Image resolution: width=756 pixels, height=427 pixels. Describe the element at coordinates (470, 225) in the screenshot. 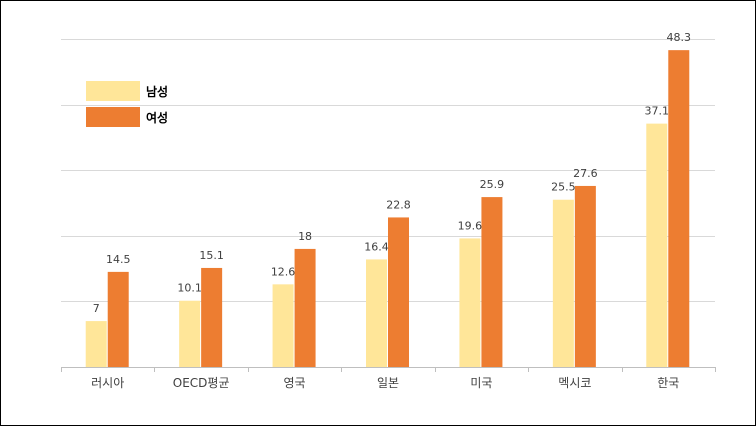

I see `data-label: 19.6` at that location.